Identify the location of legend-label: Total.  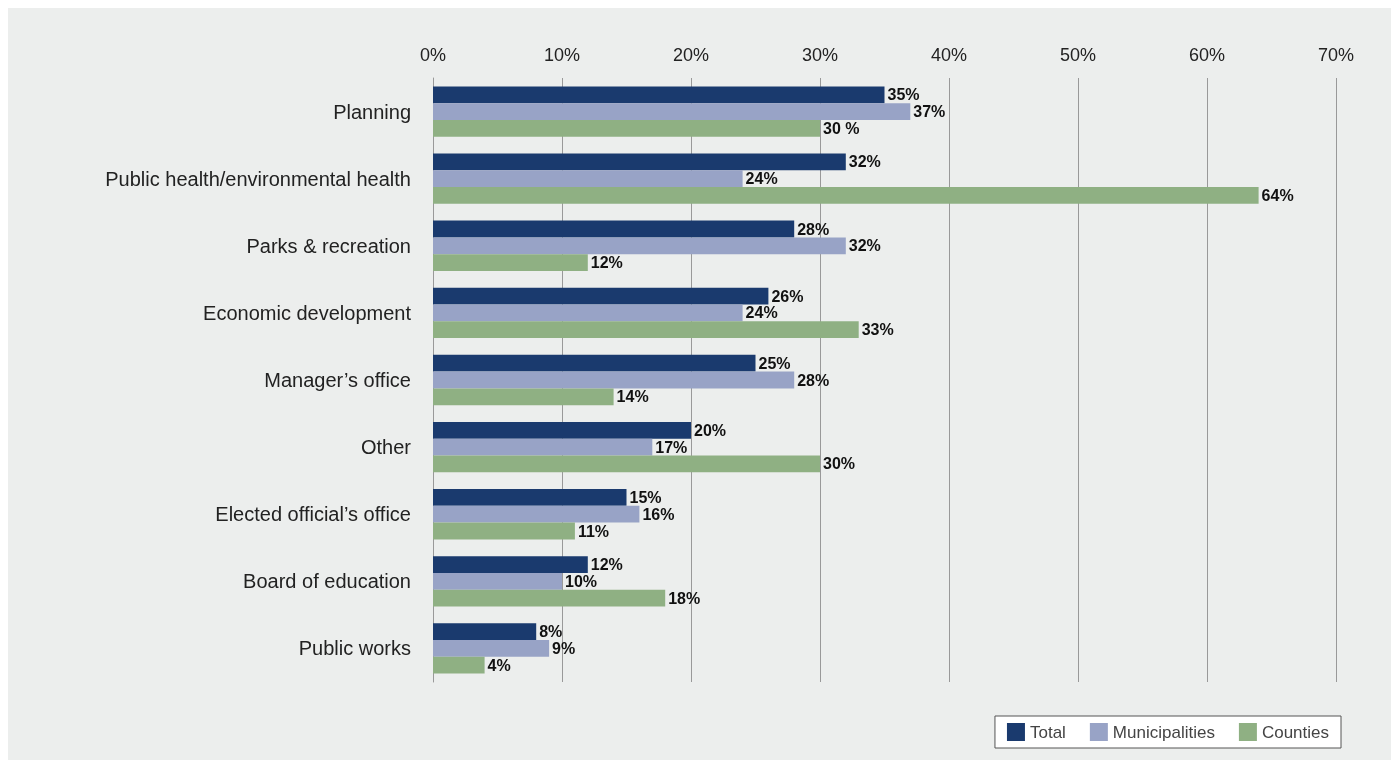
(1047, 732).